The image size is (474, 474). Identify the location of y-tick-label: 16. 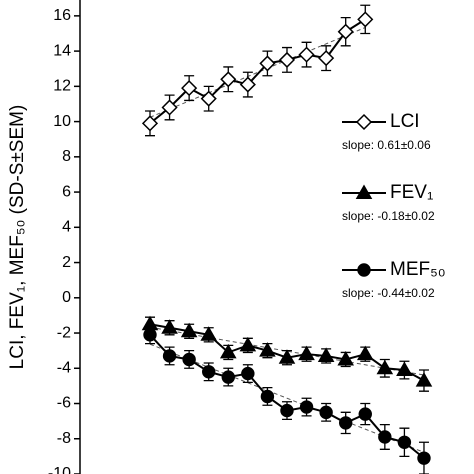
(62, 15).